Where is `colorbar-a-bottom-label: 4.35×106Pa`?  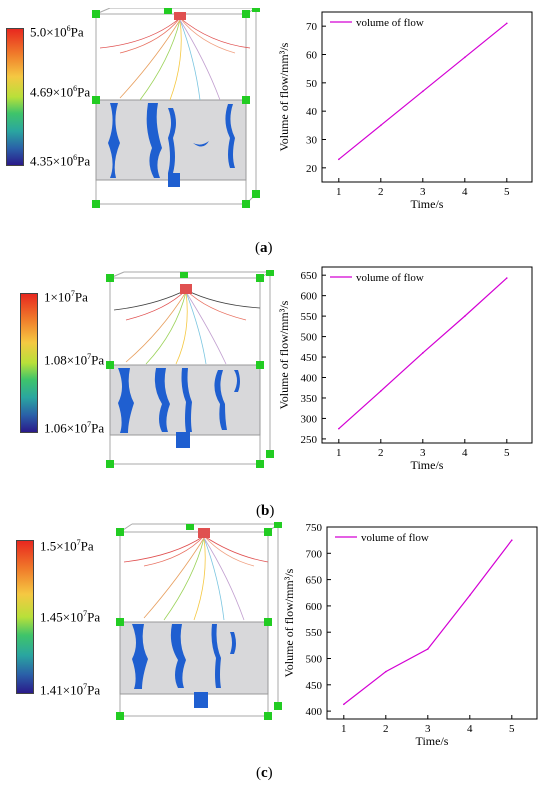 colorbar-a-bottom-label: 4.35×106Pa is located at coordinates (60, 161).